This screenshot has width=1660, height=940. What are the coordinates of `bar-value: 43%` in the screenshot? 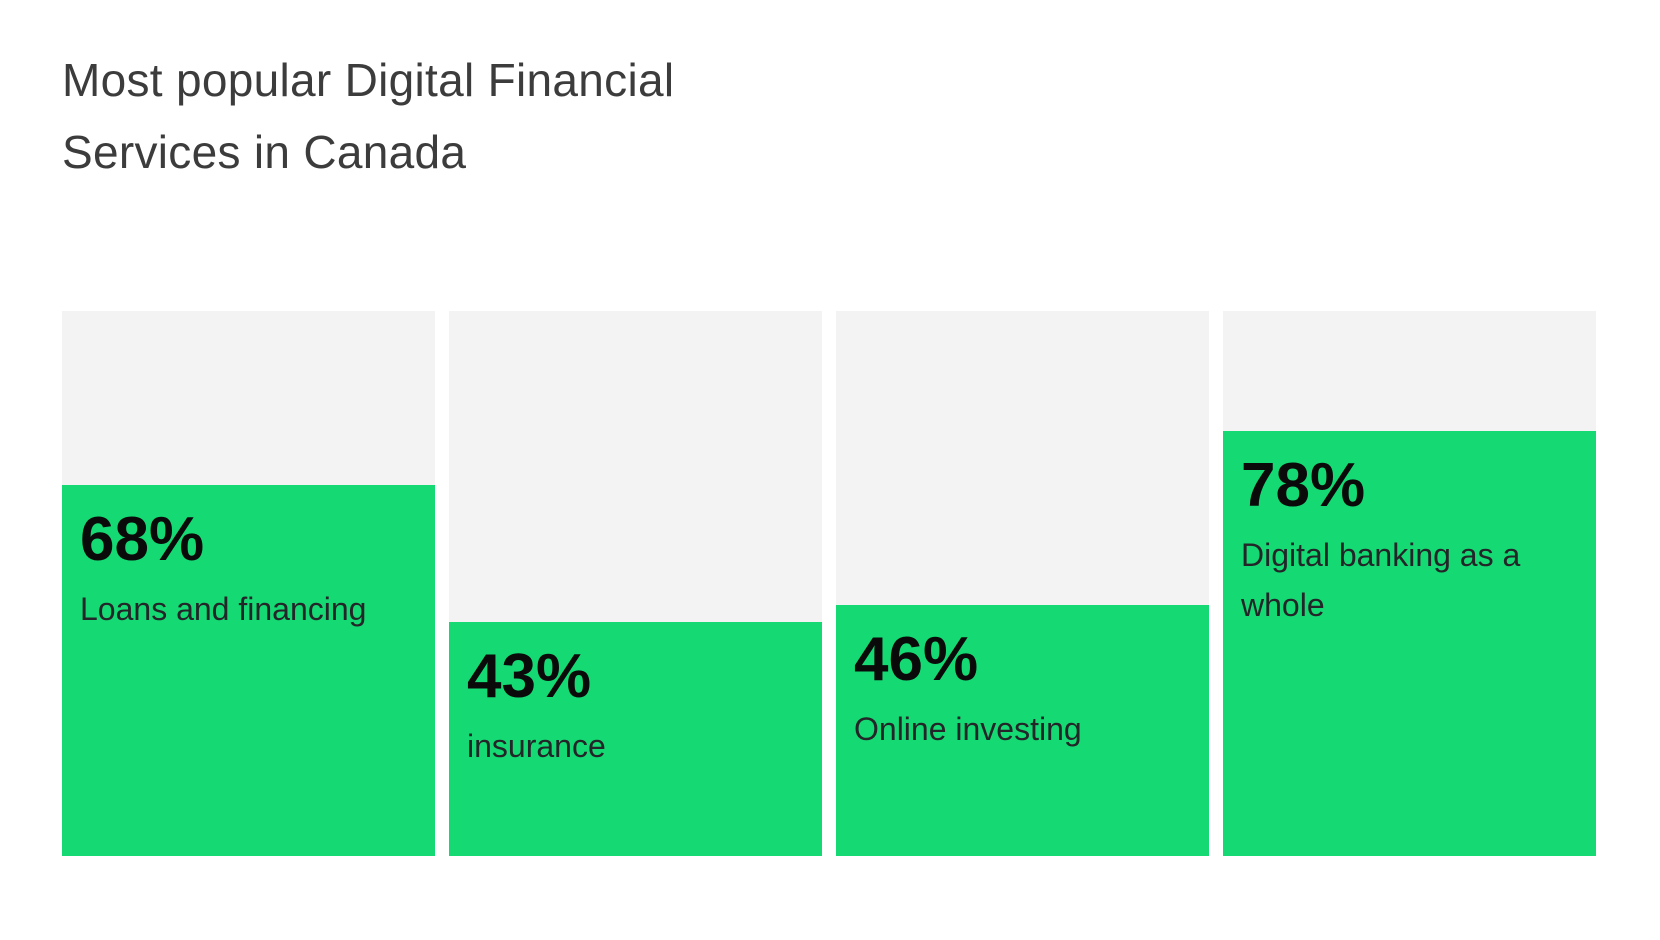 It's located at (529, 676).